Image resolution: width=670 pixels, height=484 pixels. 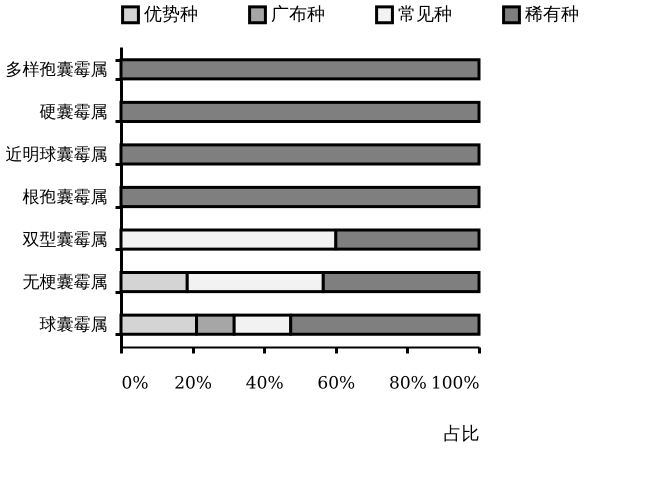 What do you see at coordinates (74, 112) in the screenshot?
I see `y-tick-label: 硬囊霉属` at bounding box center [74, 112].